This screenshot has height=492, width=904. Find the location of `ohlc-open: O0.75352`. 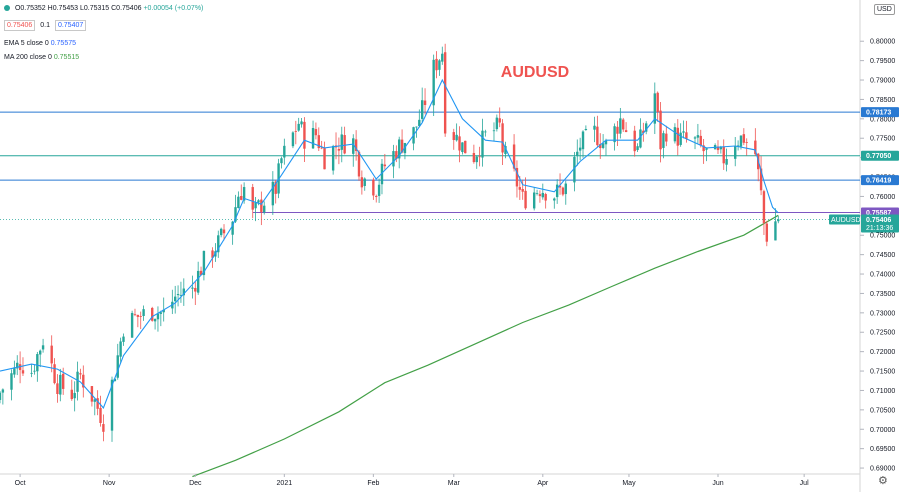

ohlc-open: O0.75352 is located at coordinates (30, 8).